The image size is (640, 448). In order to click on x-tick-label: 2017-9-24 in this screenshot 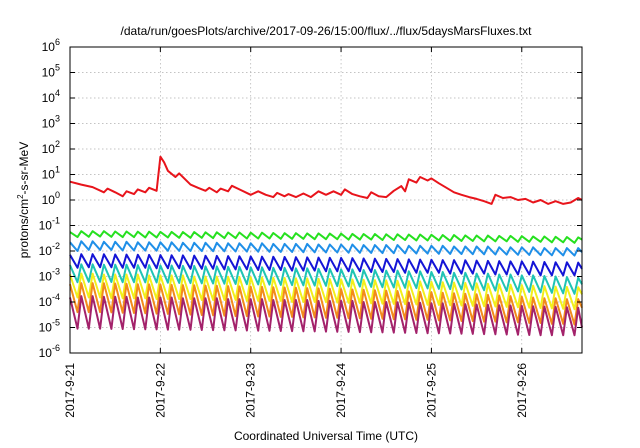, I will do `click(341, 390)`.